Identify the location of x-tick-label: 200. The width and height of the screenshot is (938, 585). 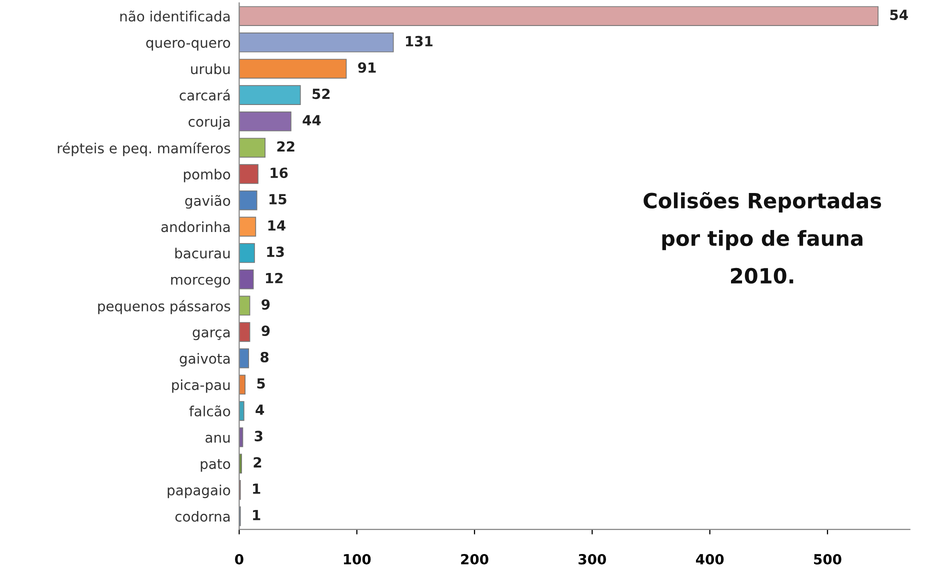
(474, 559).